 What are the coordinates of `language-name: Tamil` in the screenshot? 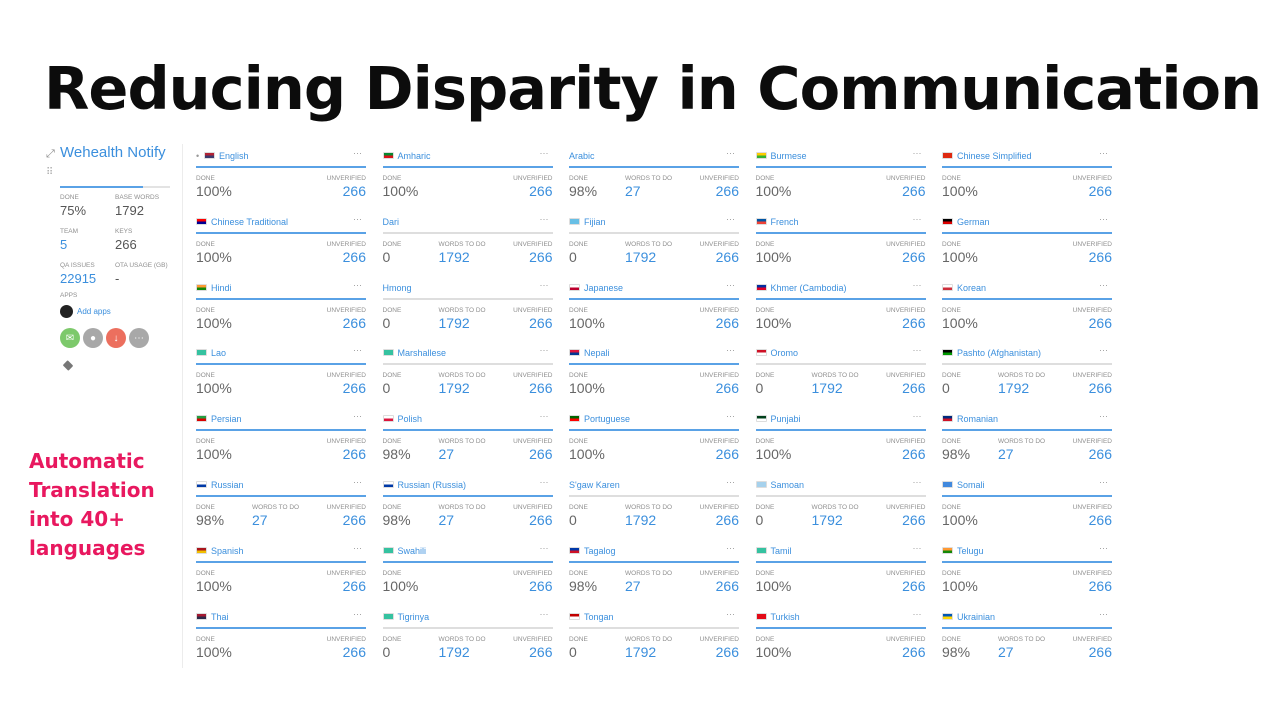 It's located at (781, 550).